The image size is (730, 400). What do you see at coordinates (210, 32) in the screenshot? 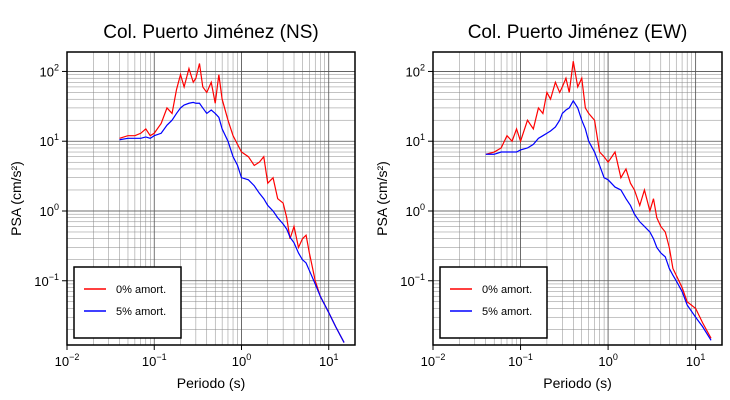
I see `chart-title: Col. Puerto Jiménez (NS)` at bounding box center [210, 32].